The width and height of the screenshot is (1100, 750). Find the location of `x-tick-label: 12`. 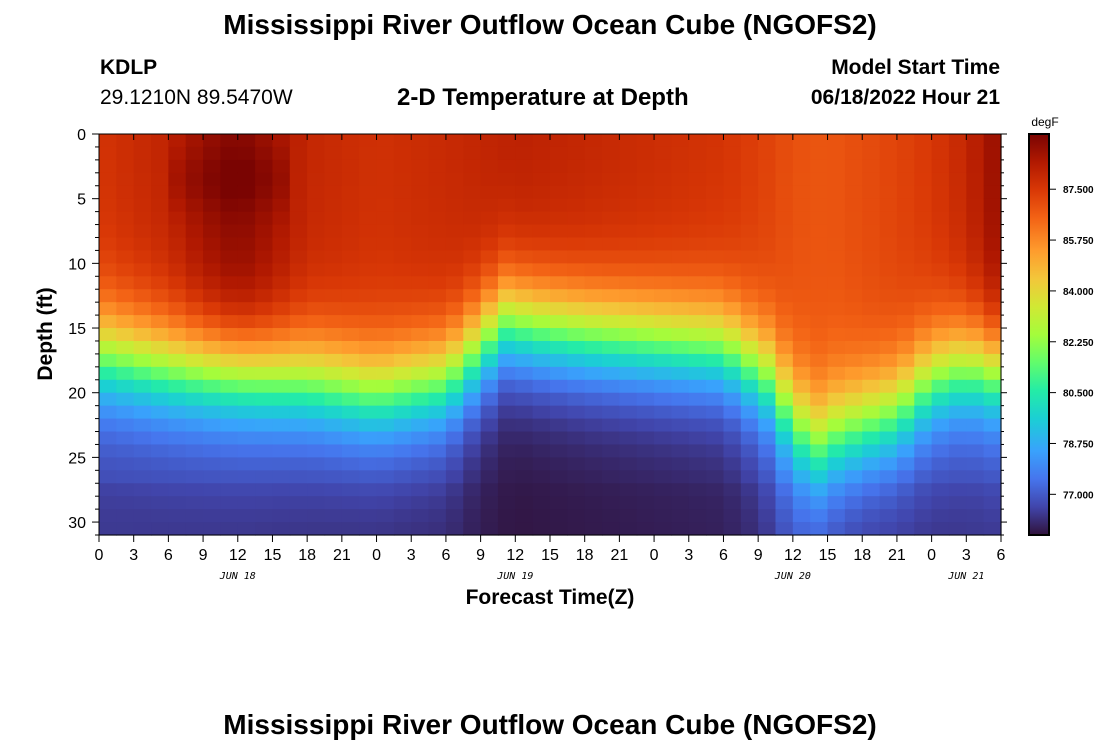

x-tick-label: 12 is located at coordinates (793, 555).